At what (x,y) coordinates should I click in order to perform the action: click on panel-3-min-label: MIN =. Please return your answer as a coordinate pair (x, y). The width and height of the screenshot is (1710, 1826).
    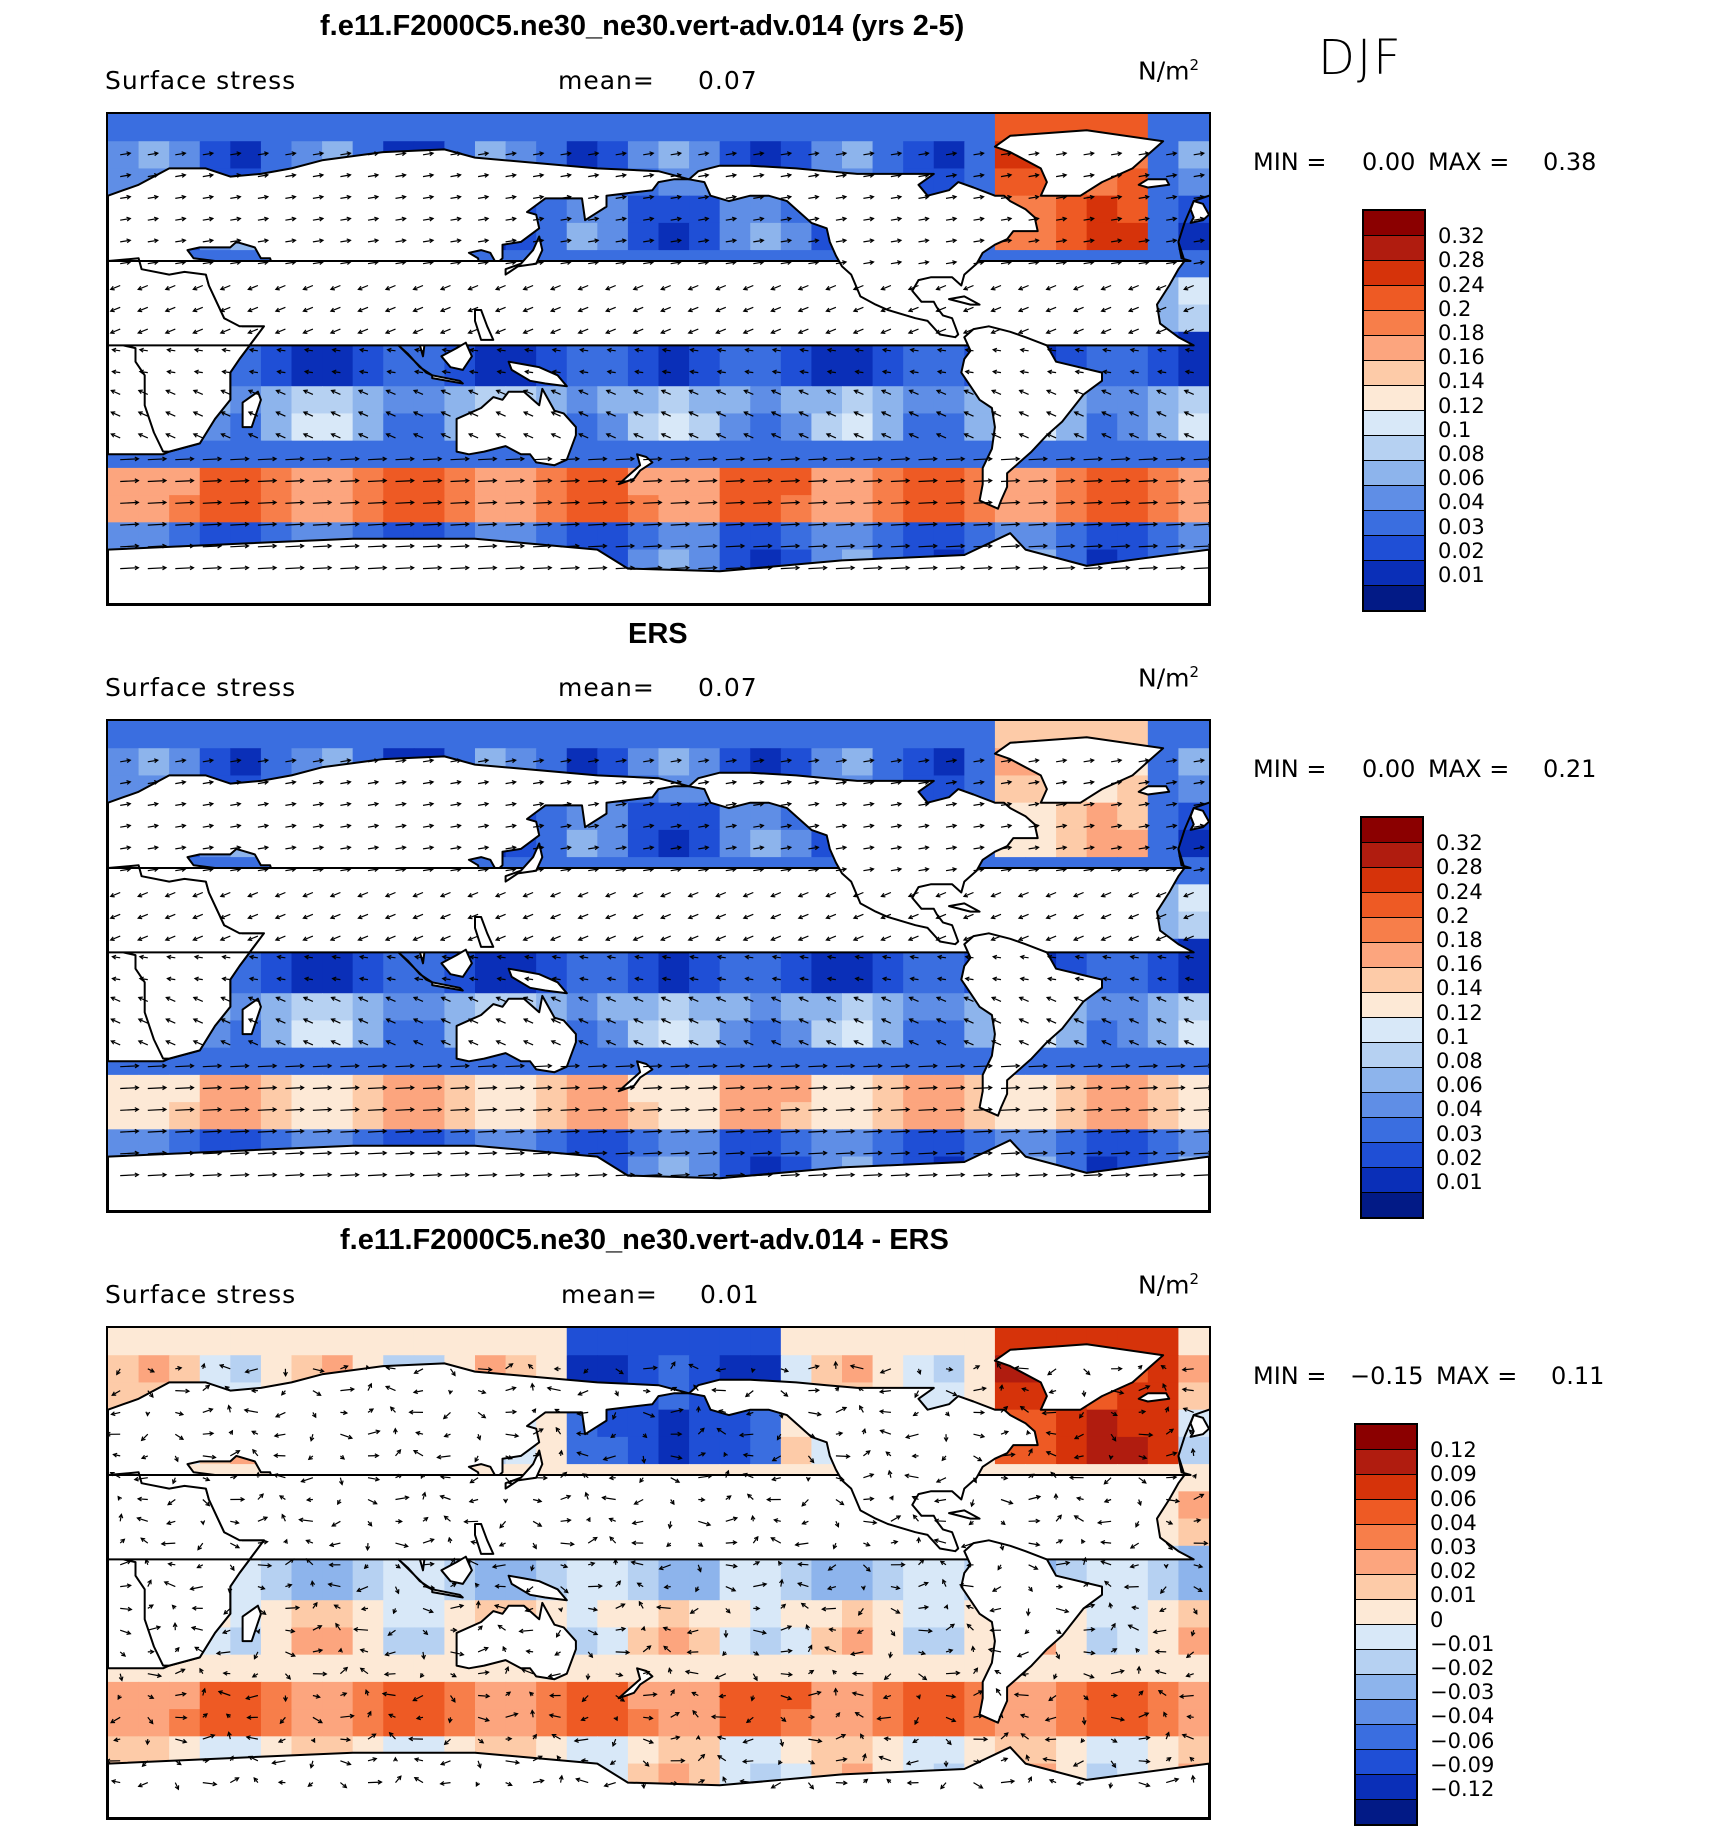
    Looking at the image, I should click on (1289, 1376).